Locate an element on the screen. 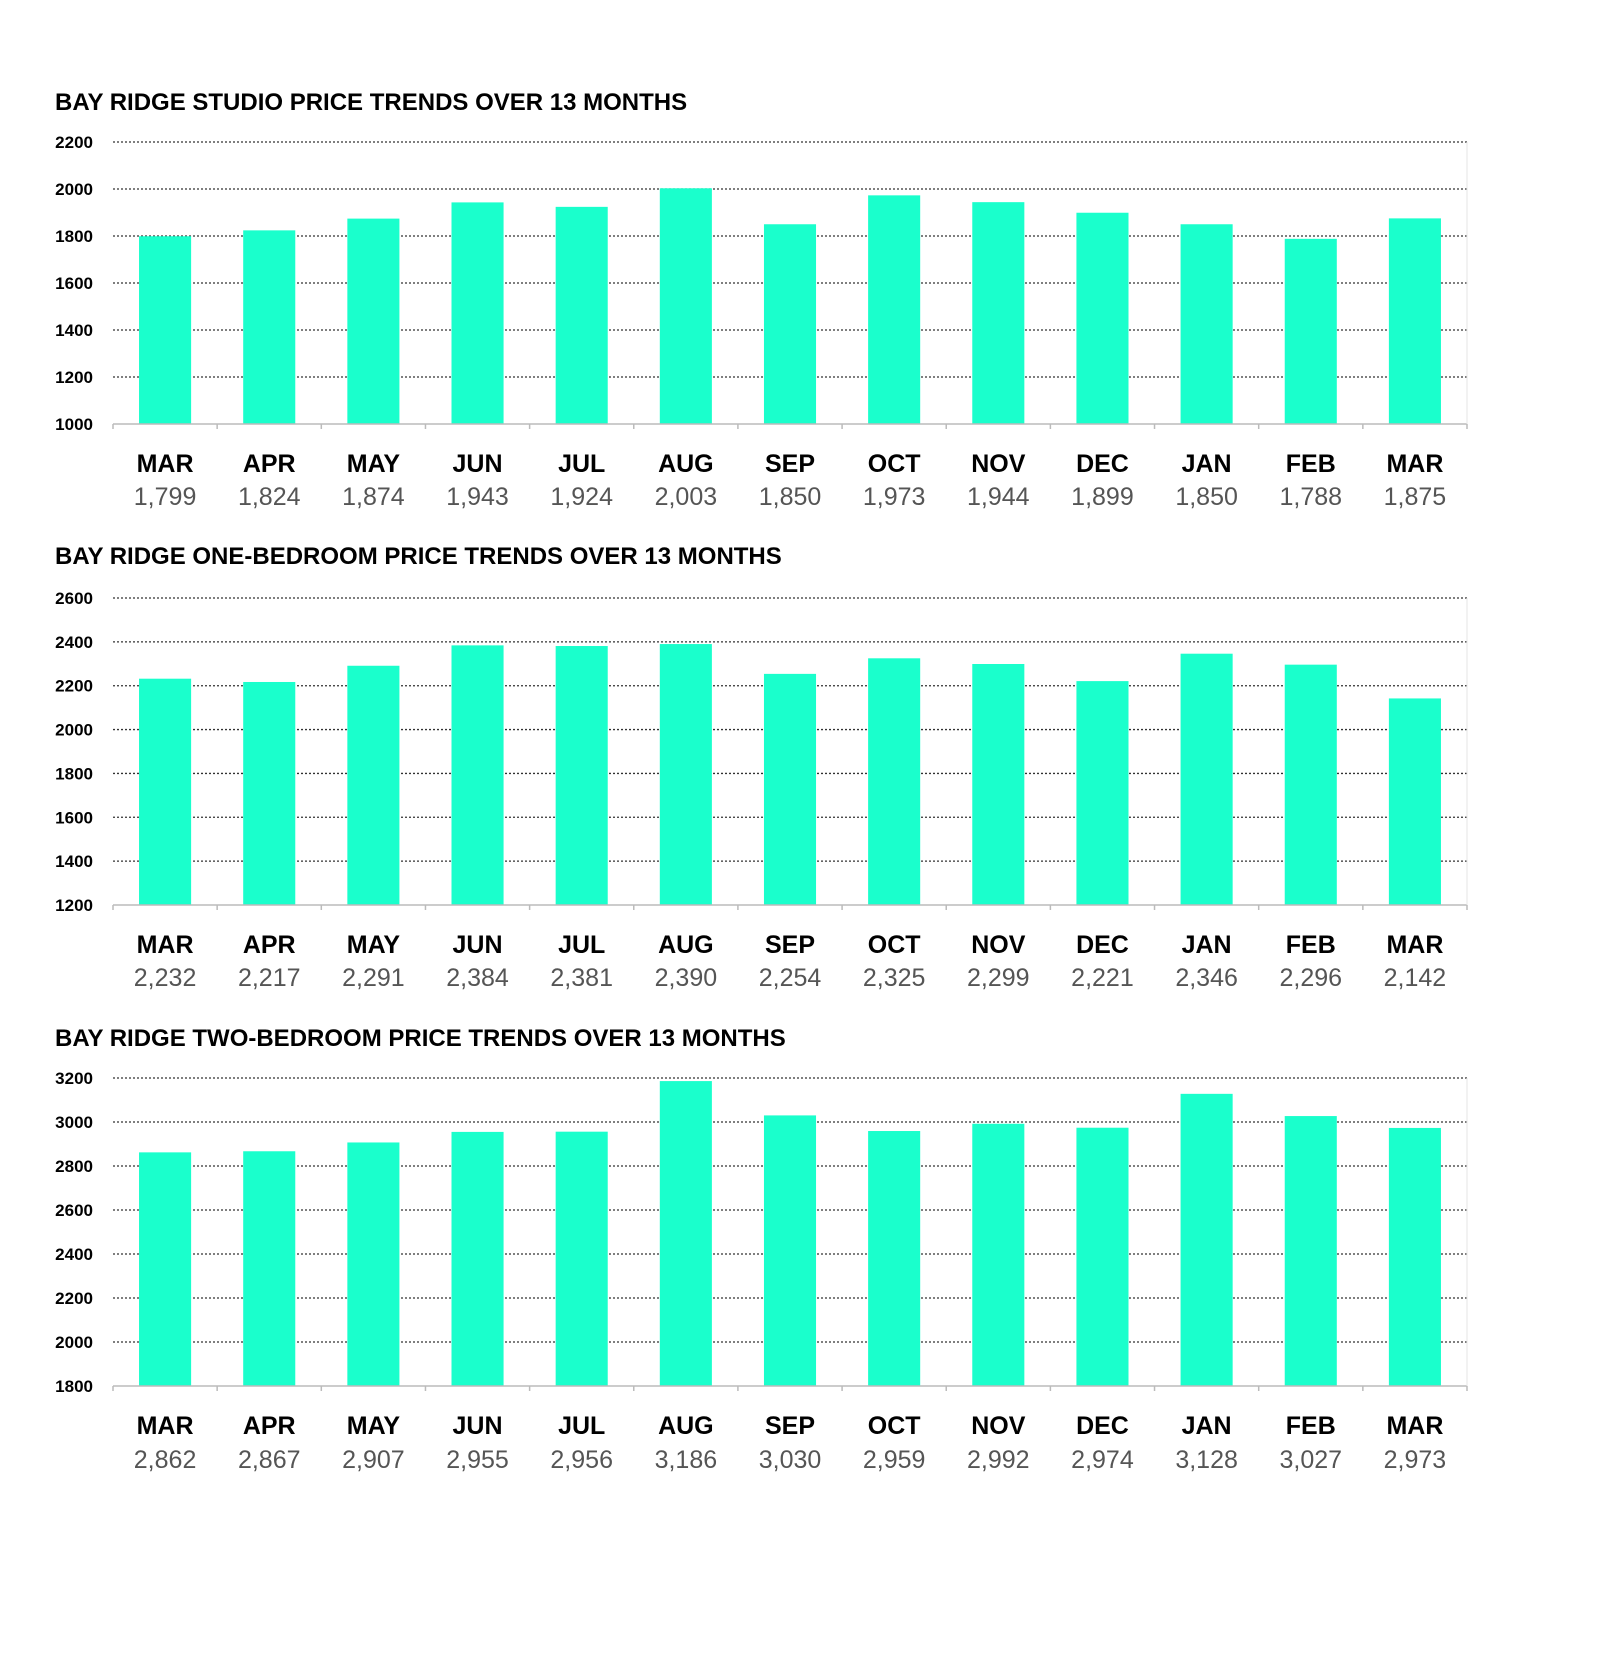 This screenshot has width=1600, height=1675. data-label: 2,959 is located at coordinates (894, 1460).